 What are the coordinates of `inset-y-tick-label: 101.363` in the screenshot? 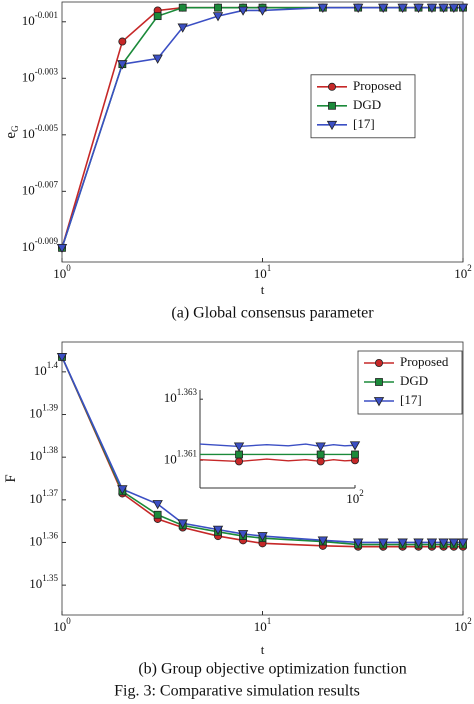 It's located at (181, 396).